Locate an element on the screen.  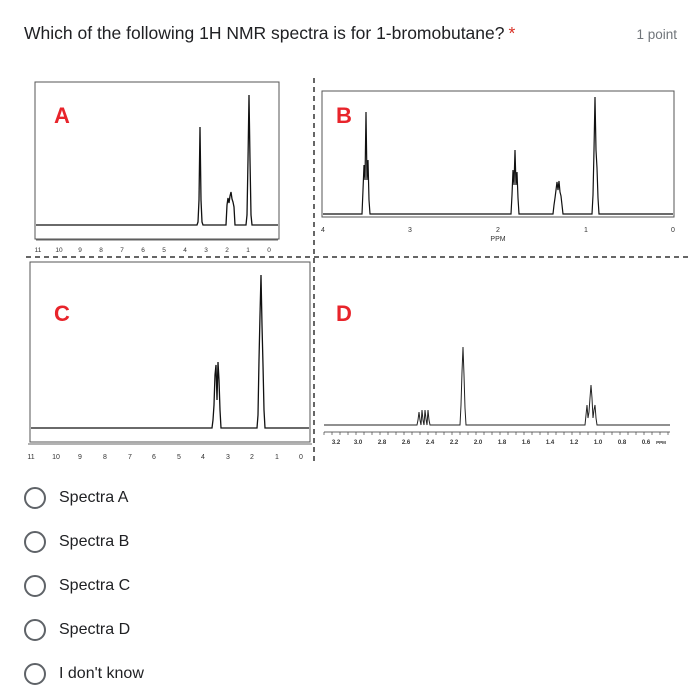
spectrum-c-tick: 7 is located at coordinates (130, 457).